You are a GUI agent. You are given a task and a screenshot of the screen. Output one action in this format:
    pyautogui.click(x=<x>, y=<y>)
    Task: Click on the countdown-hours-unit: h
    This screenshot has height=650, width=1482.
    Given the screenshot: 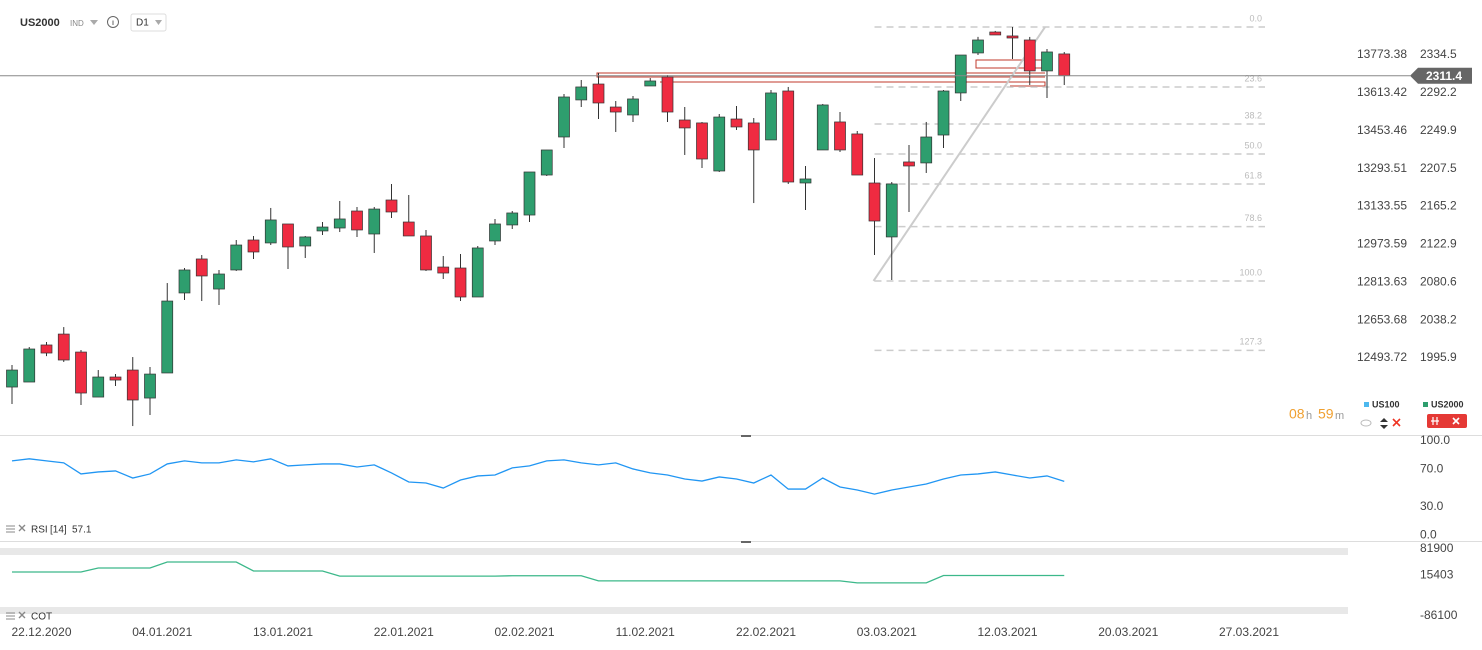 What is the action you would take?
    pyautogui.click(x=1309, y=416)
    